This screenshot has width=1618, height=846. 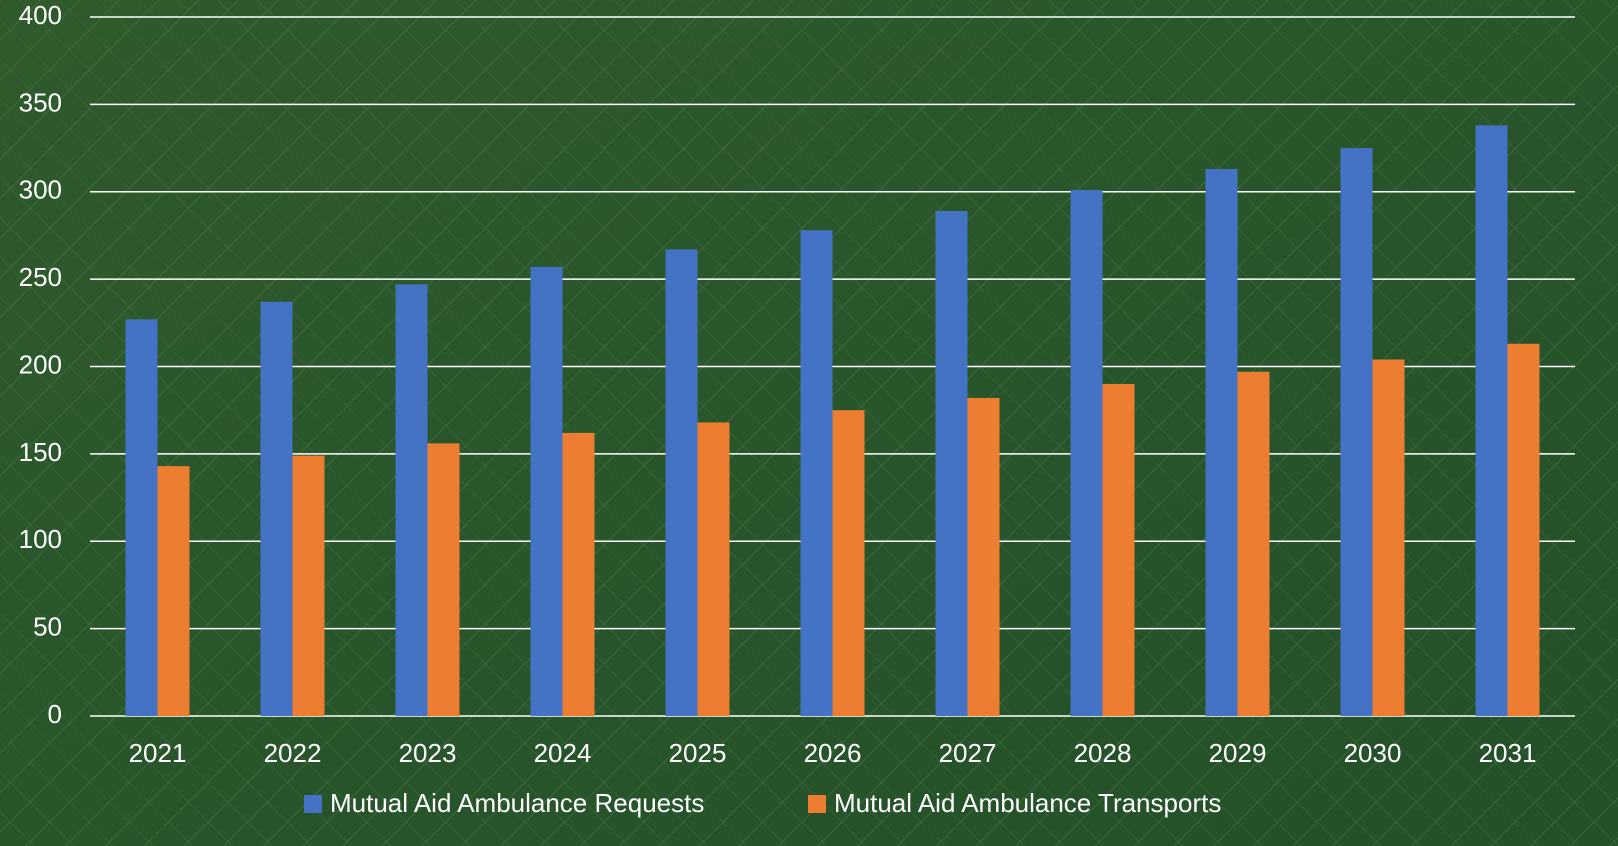 What do you see at coordinates (428, 753) in the screenshot?
I see `x-tick-label: 2023` at bounding box center [428, 753].